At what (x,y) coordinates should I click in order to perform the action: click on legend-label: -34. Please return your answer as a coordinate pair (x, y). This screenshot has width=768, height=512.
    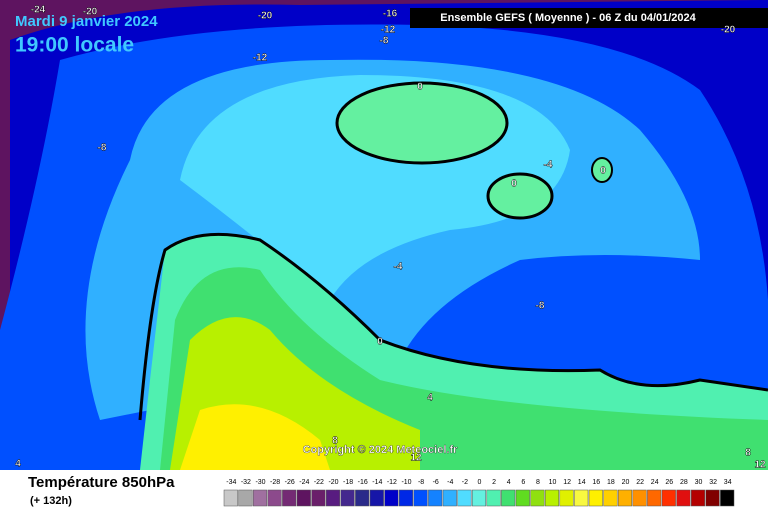
    Looking at the image, I should click on (231, 482).